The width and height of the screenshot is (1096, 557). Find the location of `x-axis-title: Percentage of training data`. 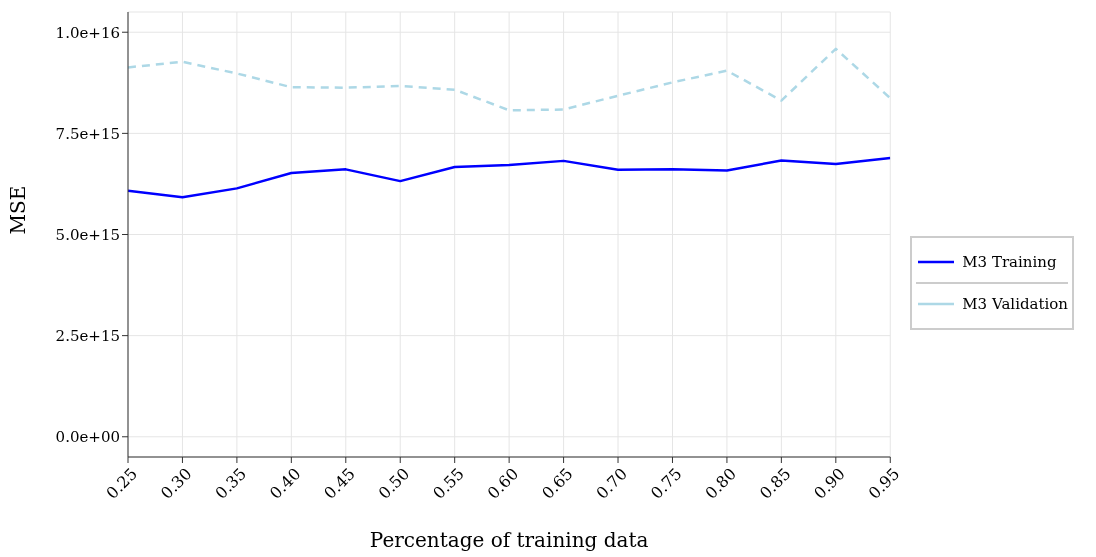

x-axis-title: Percentage of training data is located at coordinates (509, 540).